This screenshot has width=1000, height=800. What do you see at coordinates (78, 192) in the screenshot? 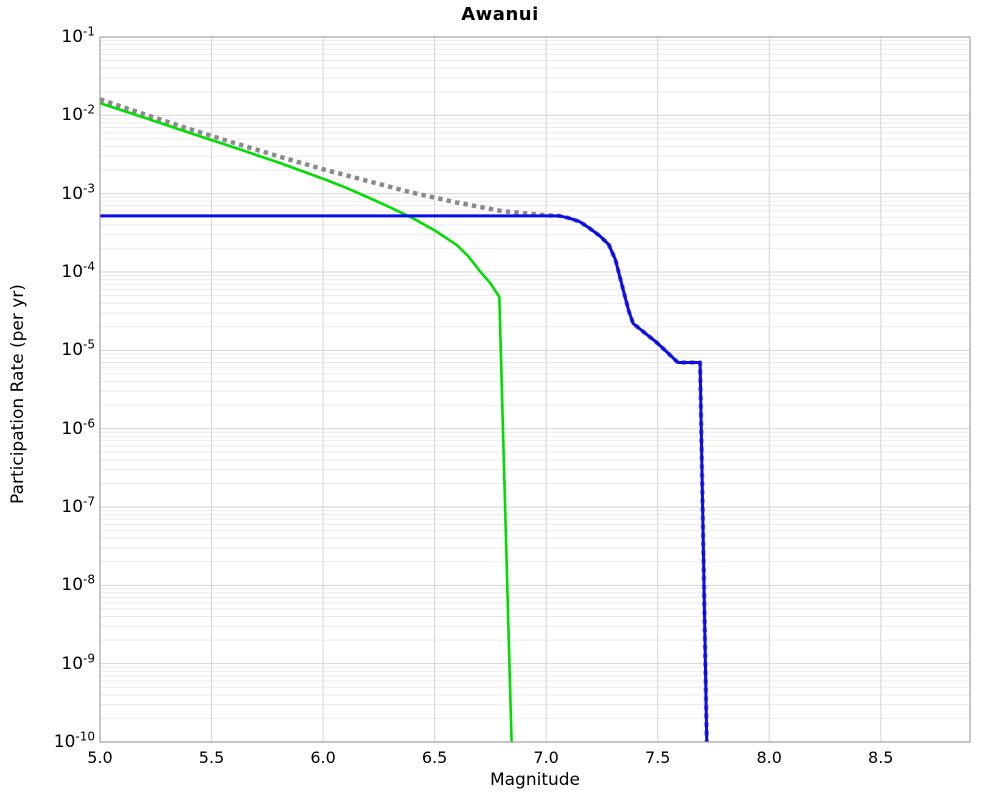
I see `y-tick-label-2: 10⁻³` at bounding box center [78, 192].